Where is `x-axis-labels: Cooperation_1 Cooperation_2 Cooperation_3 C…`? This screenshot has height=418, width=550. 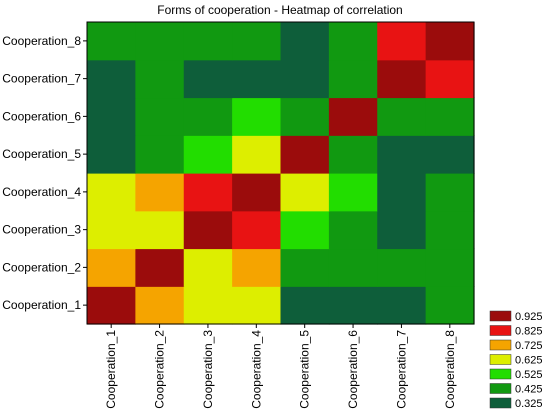 x-axis-labels: Cooperation_1 Cooperation_2 Cooperation_3 C… is located at coordinates (280, 366).